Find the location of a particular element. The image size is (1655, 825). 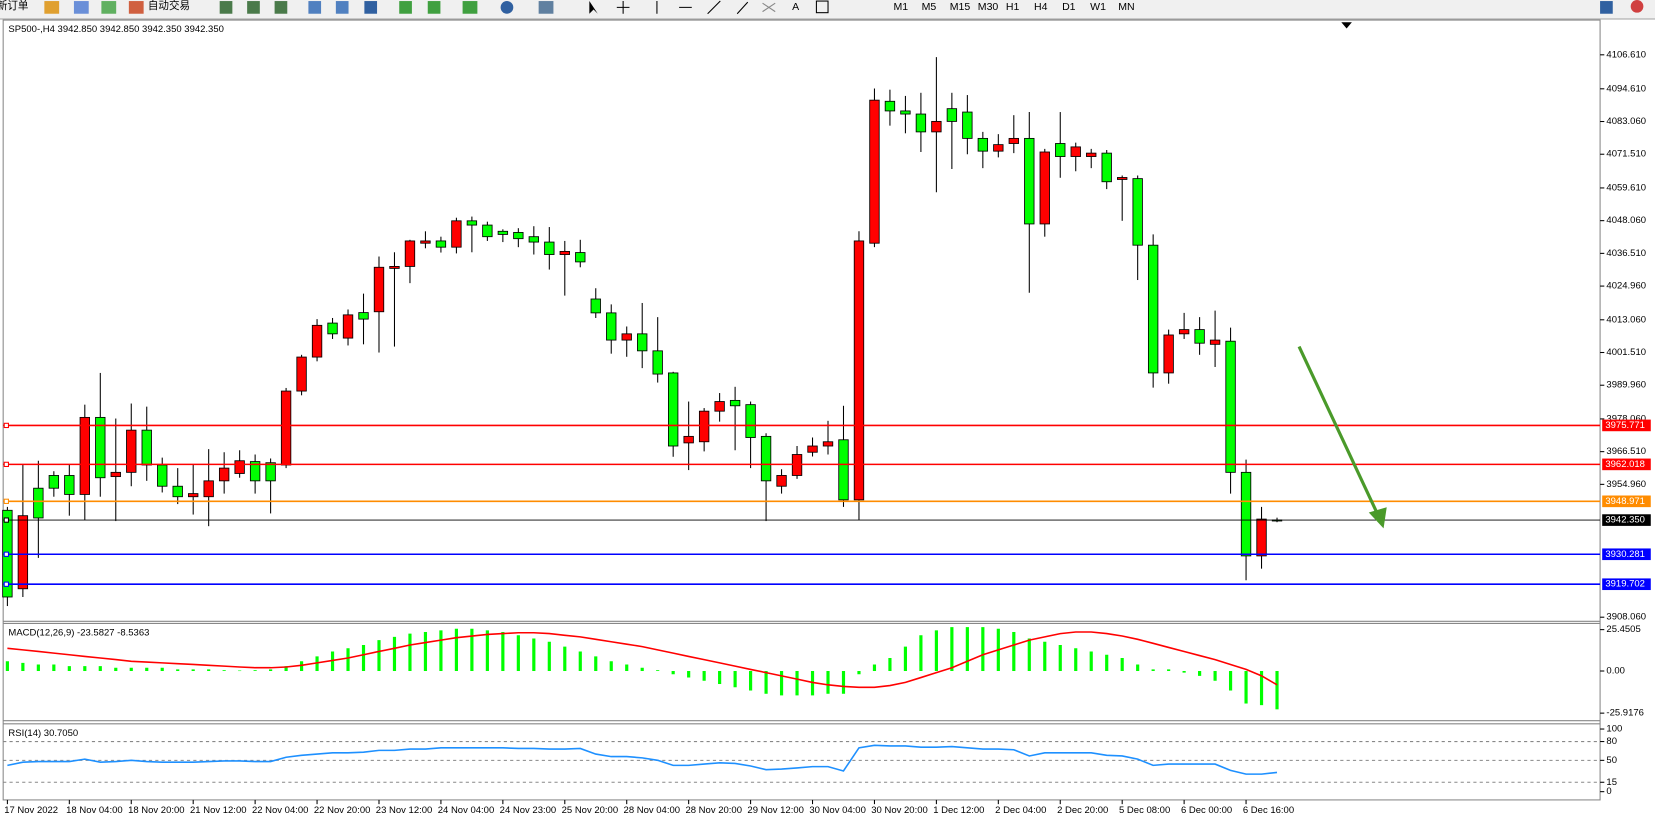

x-tick-label: 6 Dec 00:00 is located at coordinates (1206, 810).